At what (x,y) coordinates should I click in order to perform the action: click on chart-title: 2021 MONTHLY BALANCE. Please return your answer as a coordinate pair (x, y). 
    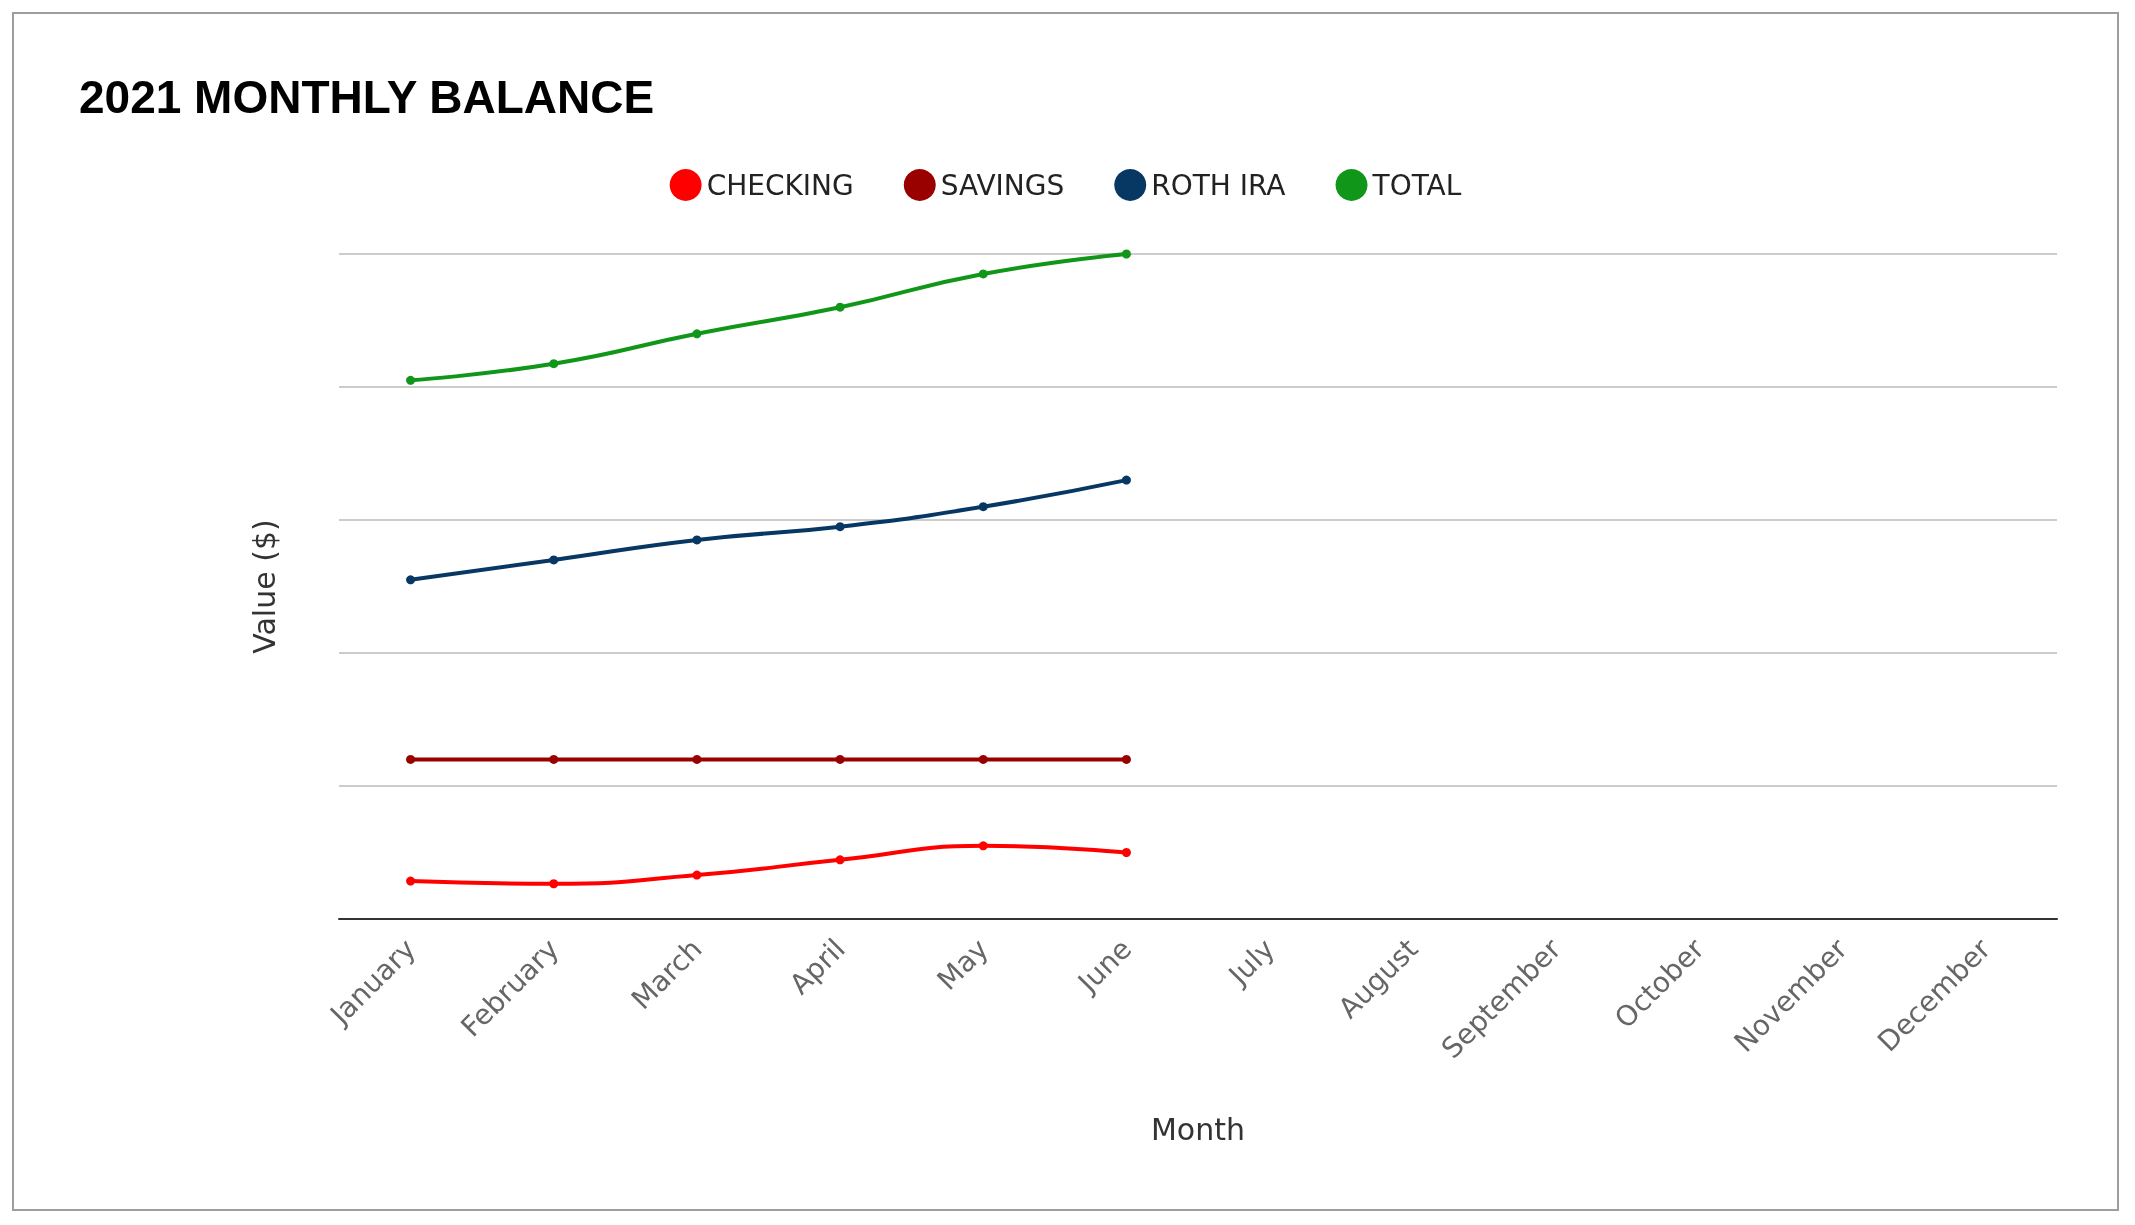
    Looking at the image, I should click on (367, 97).